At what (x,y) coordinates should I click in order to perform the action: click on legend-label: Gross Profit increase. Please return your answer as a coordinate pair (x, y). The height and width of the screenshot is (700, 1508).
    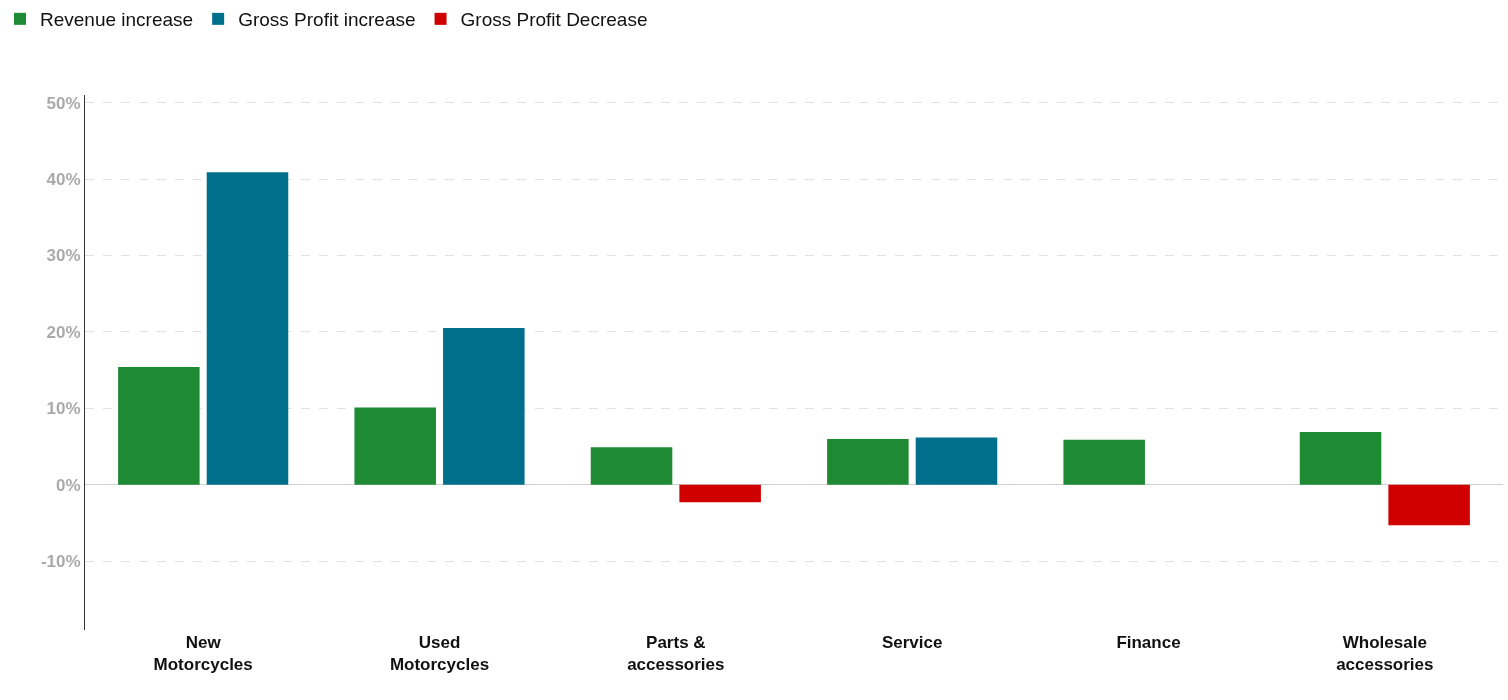
    Looking at the image, I should click on (327, 20).